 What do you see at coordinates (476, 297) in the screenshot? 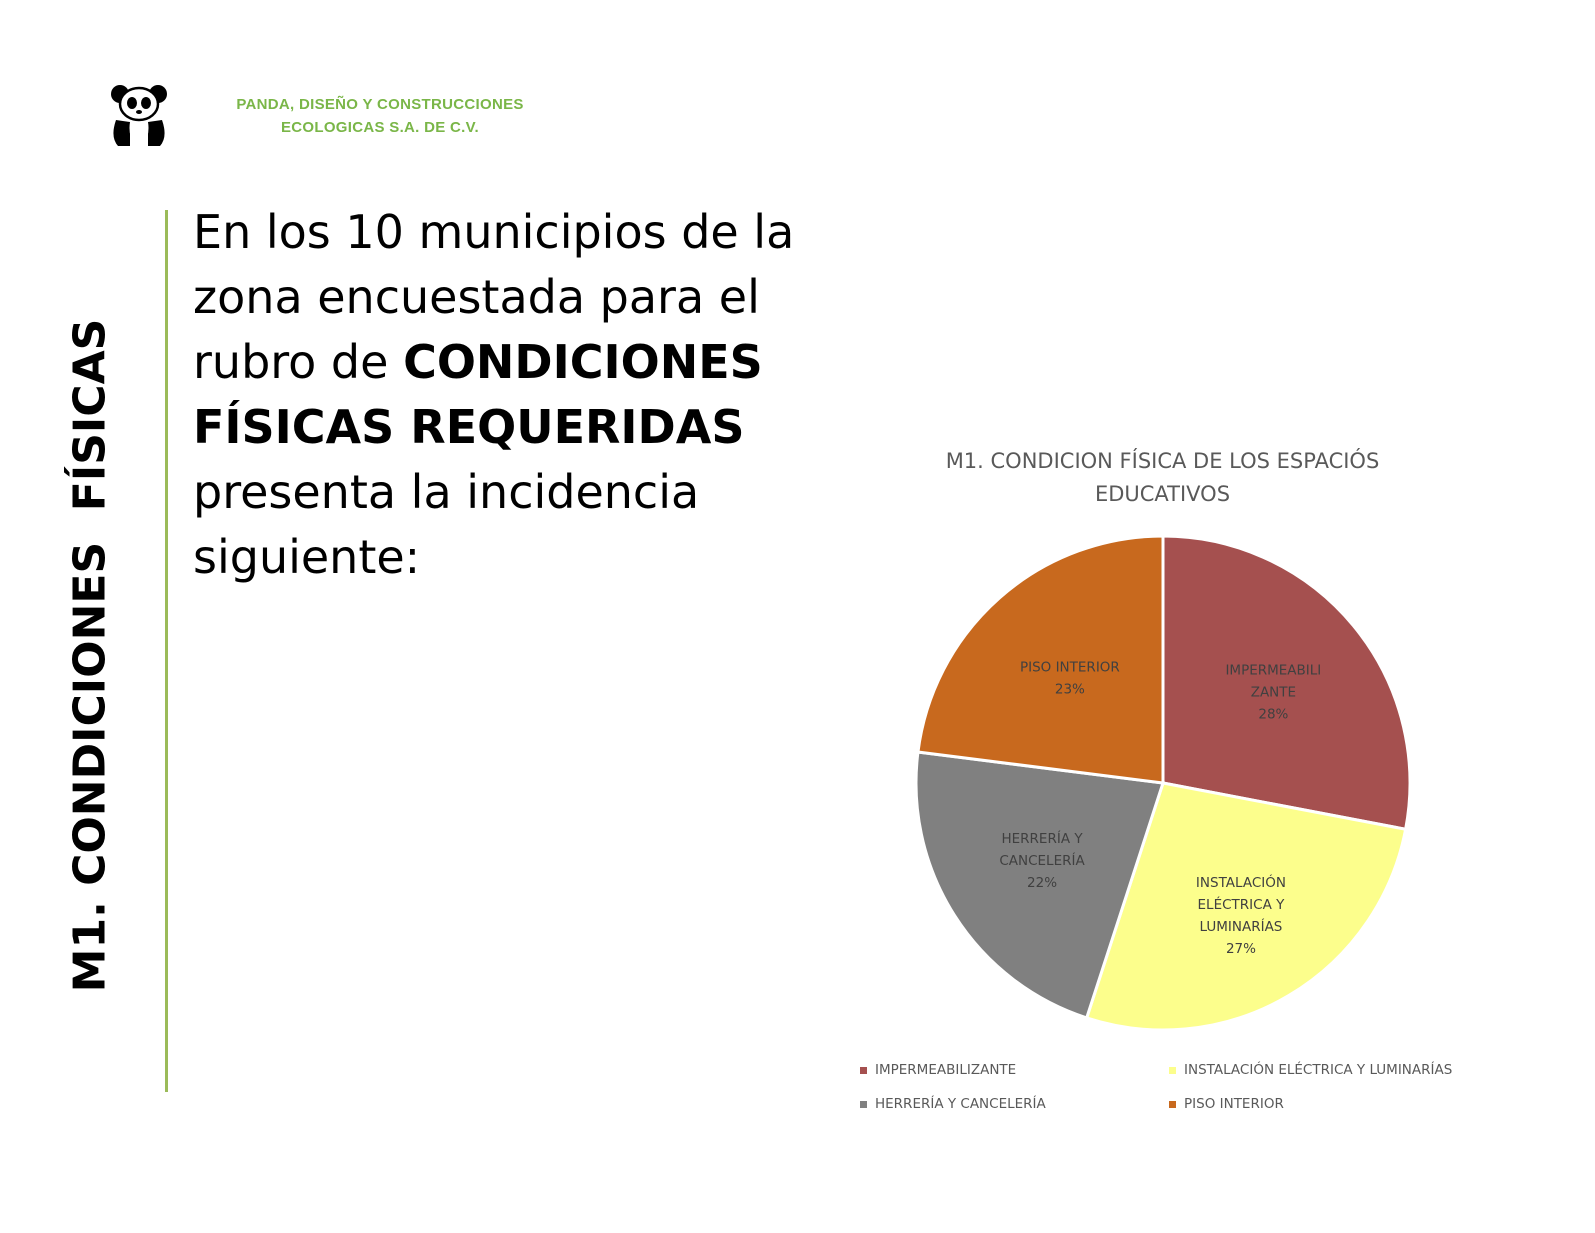
I see `body-line2: zona encuestada para el` at bounding box center [476, 297].